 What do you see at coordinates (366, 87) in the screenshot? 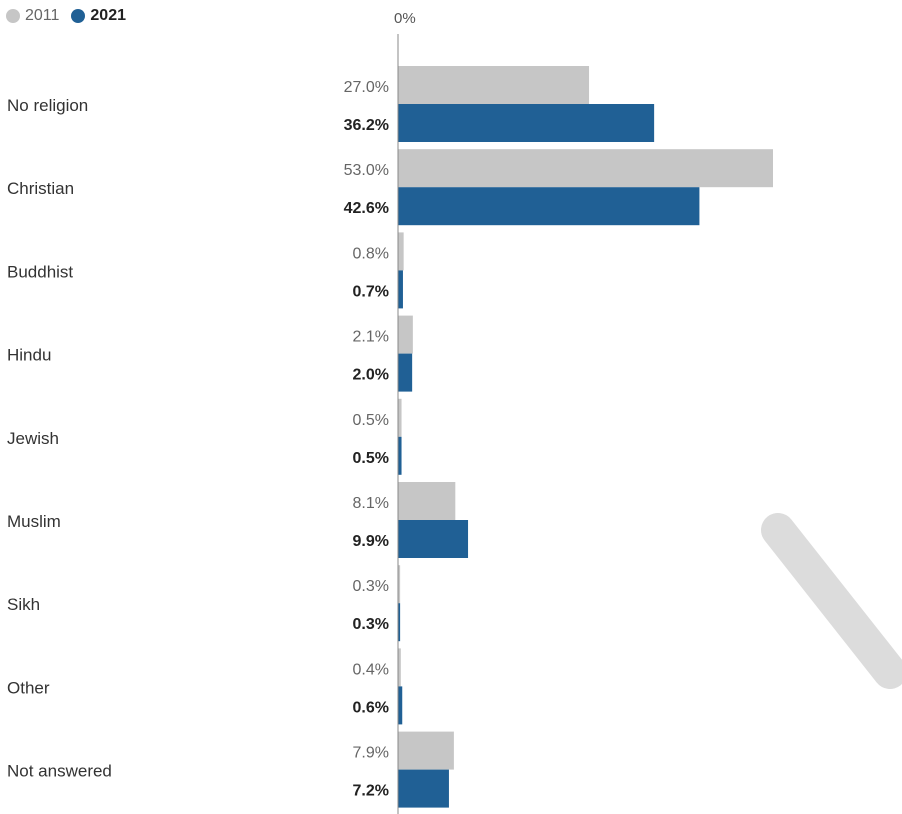
I see `data-label-2011-no-religion: 27.0%` at bounding box center [366, 87].